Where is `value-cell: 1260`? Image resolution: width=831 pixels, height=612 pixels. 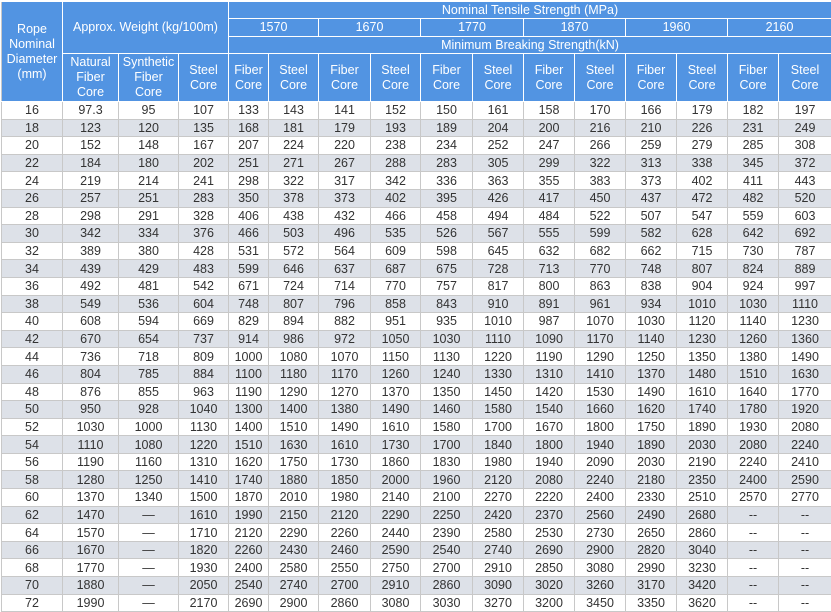 value-cell: 1260 is located at coordinates (753, 339).